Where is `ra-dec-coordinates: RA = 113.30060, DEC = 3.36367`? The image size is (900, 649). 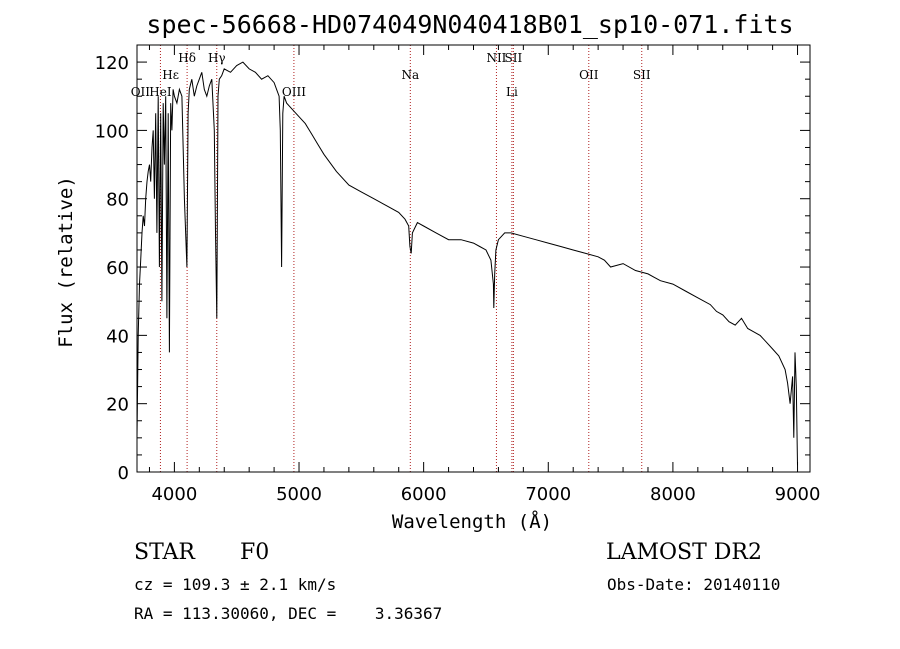 ra-dec-coordinates: RA = 113.30060, DEC = 3.36367 is located at coordinates (288, 613).